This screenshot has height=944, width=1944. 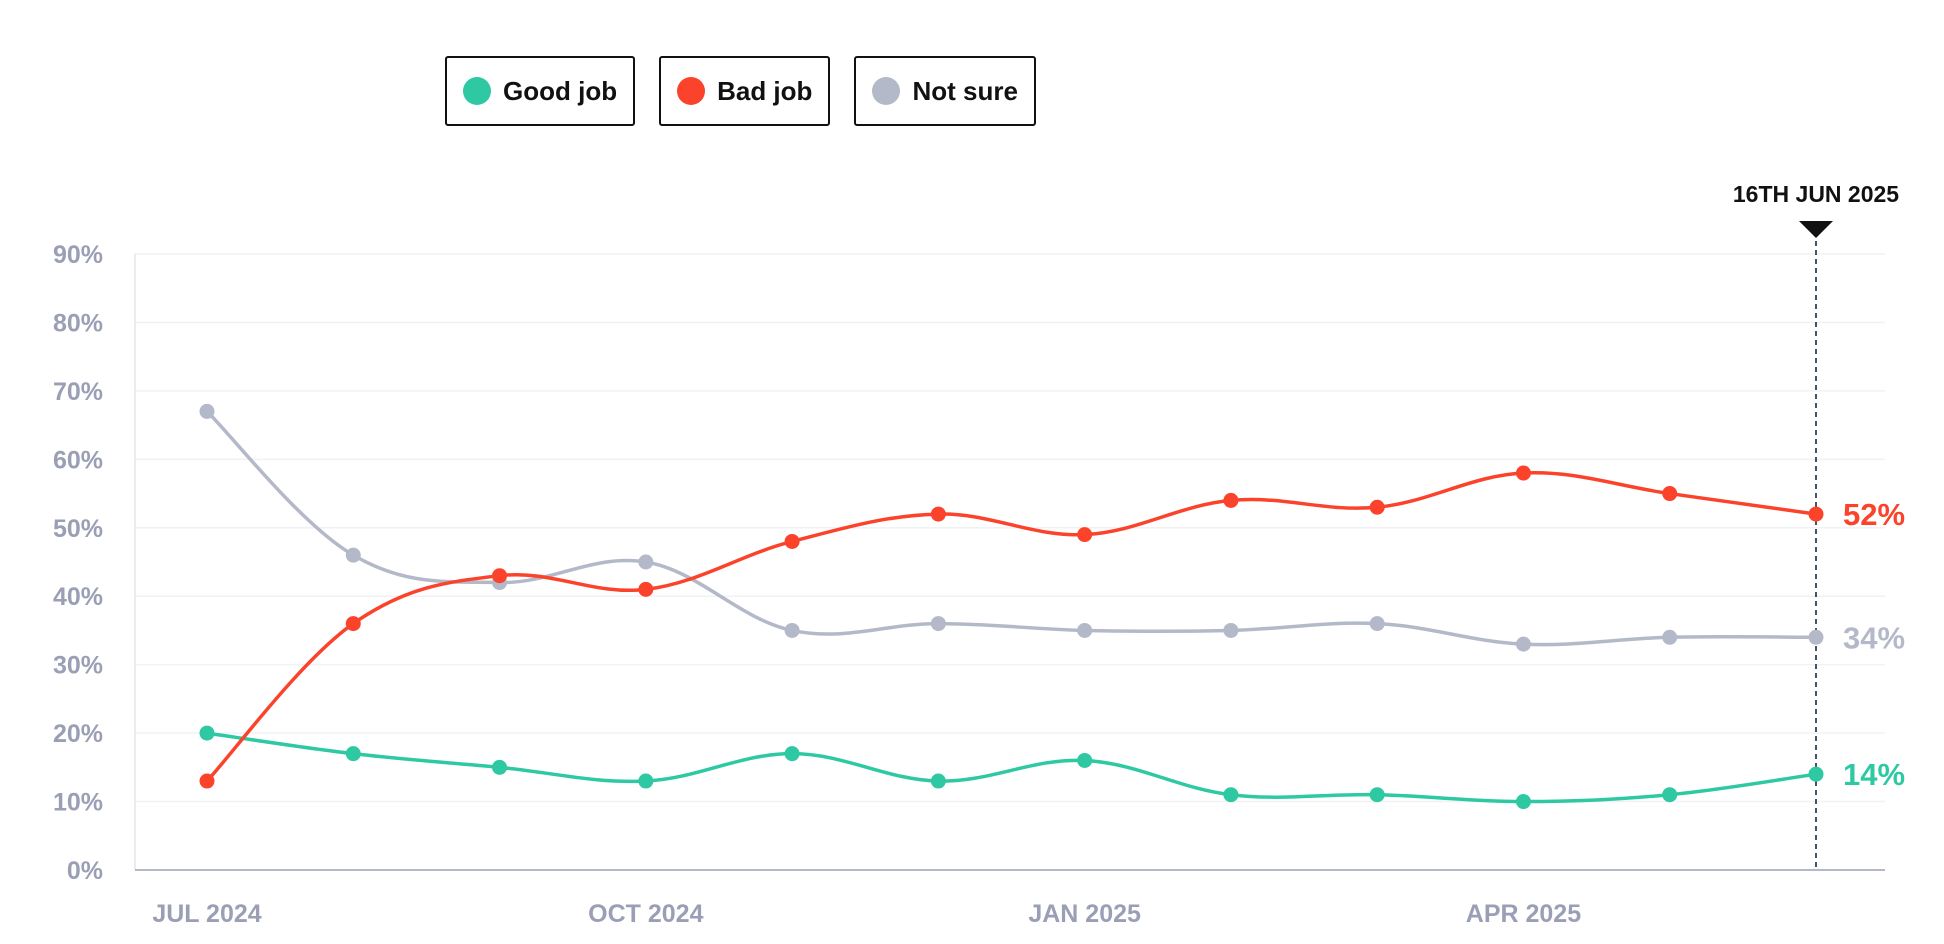 What do you see at coordinates (765, 90) in the screenshot?
I see `legend-label-bad-job: Bad job` at bounding box center [765, 90].